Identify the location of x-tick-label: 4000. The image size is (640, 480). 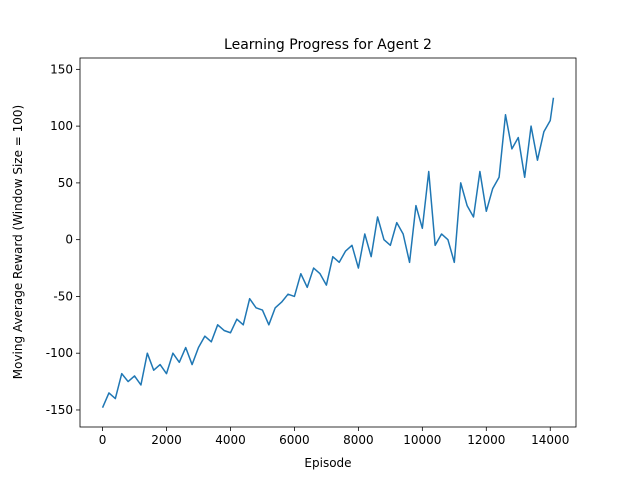
(230, 440).